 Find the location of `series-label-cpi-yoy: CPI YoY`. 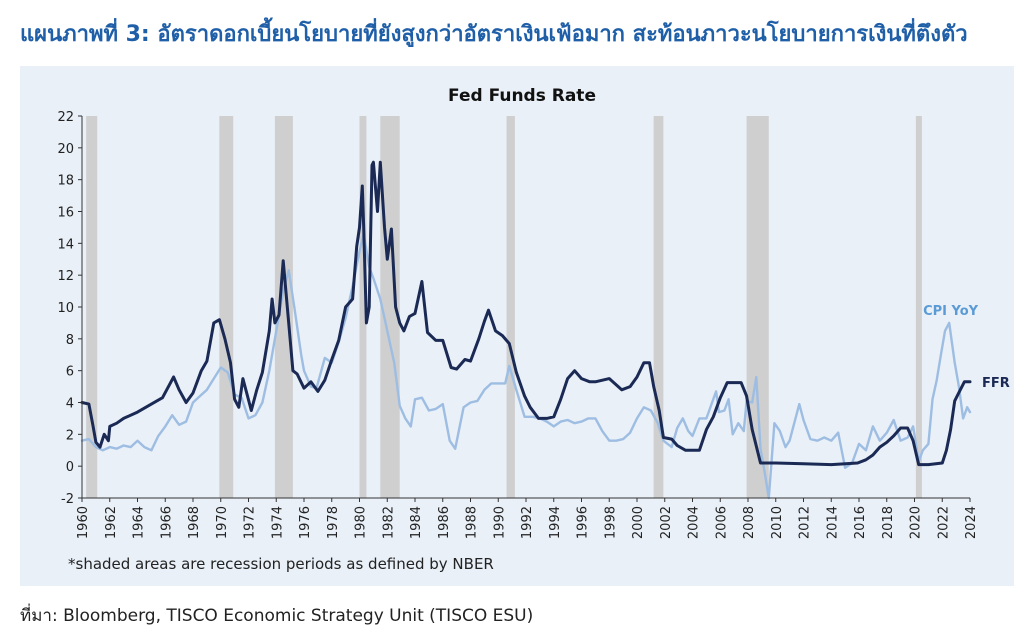

series-label-cpi-yoy: CPI YoY is located at coordinates (951, 311).